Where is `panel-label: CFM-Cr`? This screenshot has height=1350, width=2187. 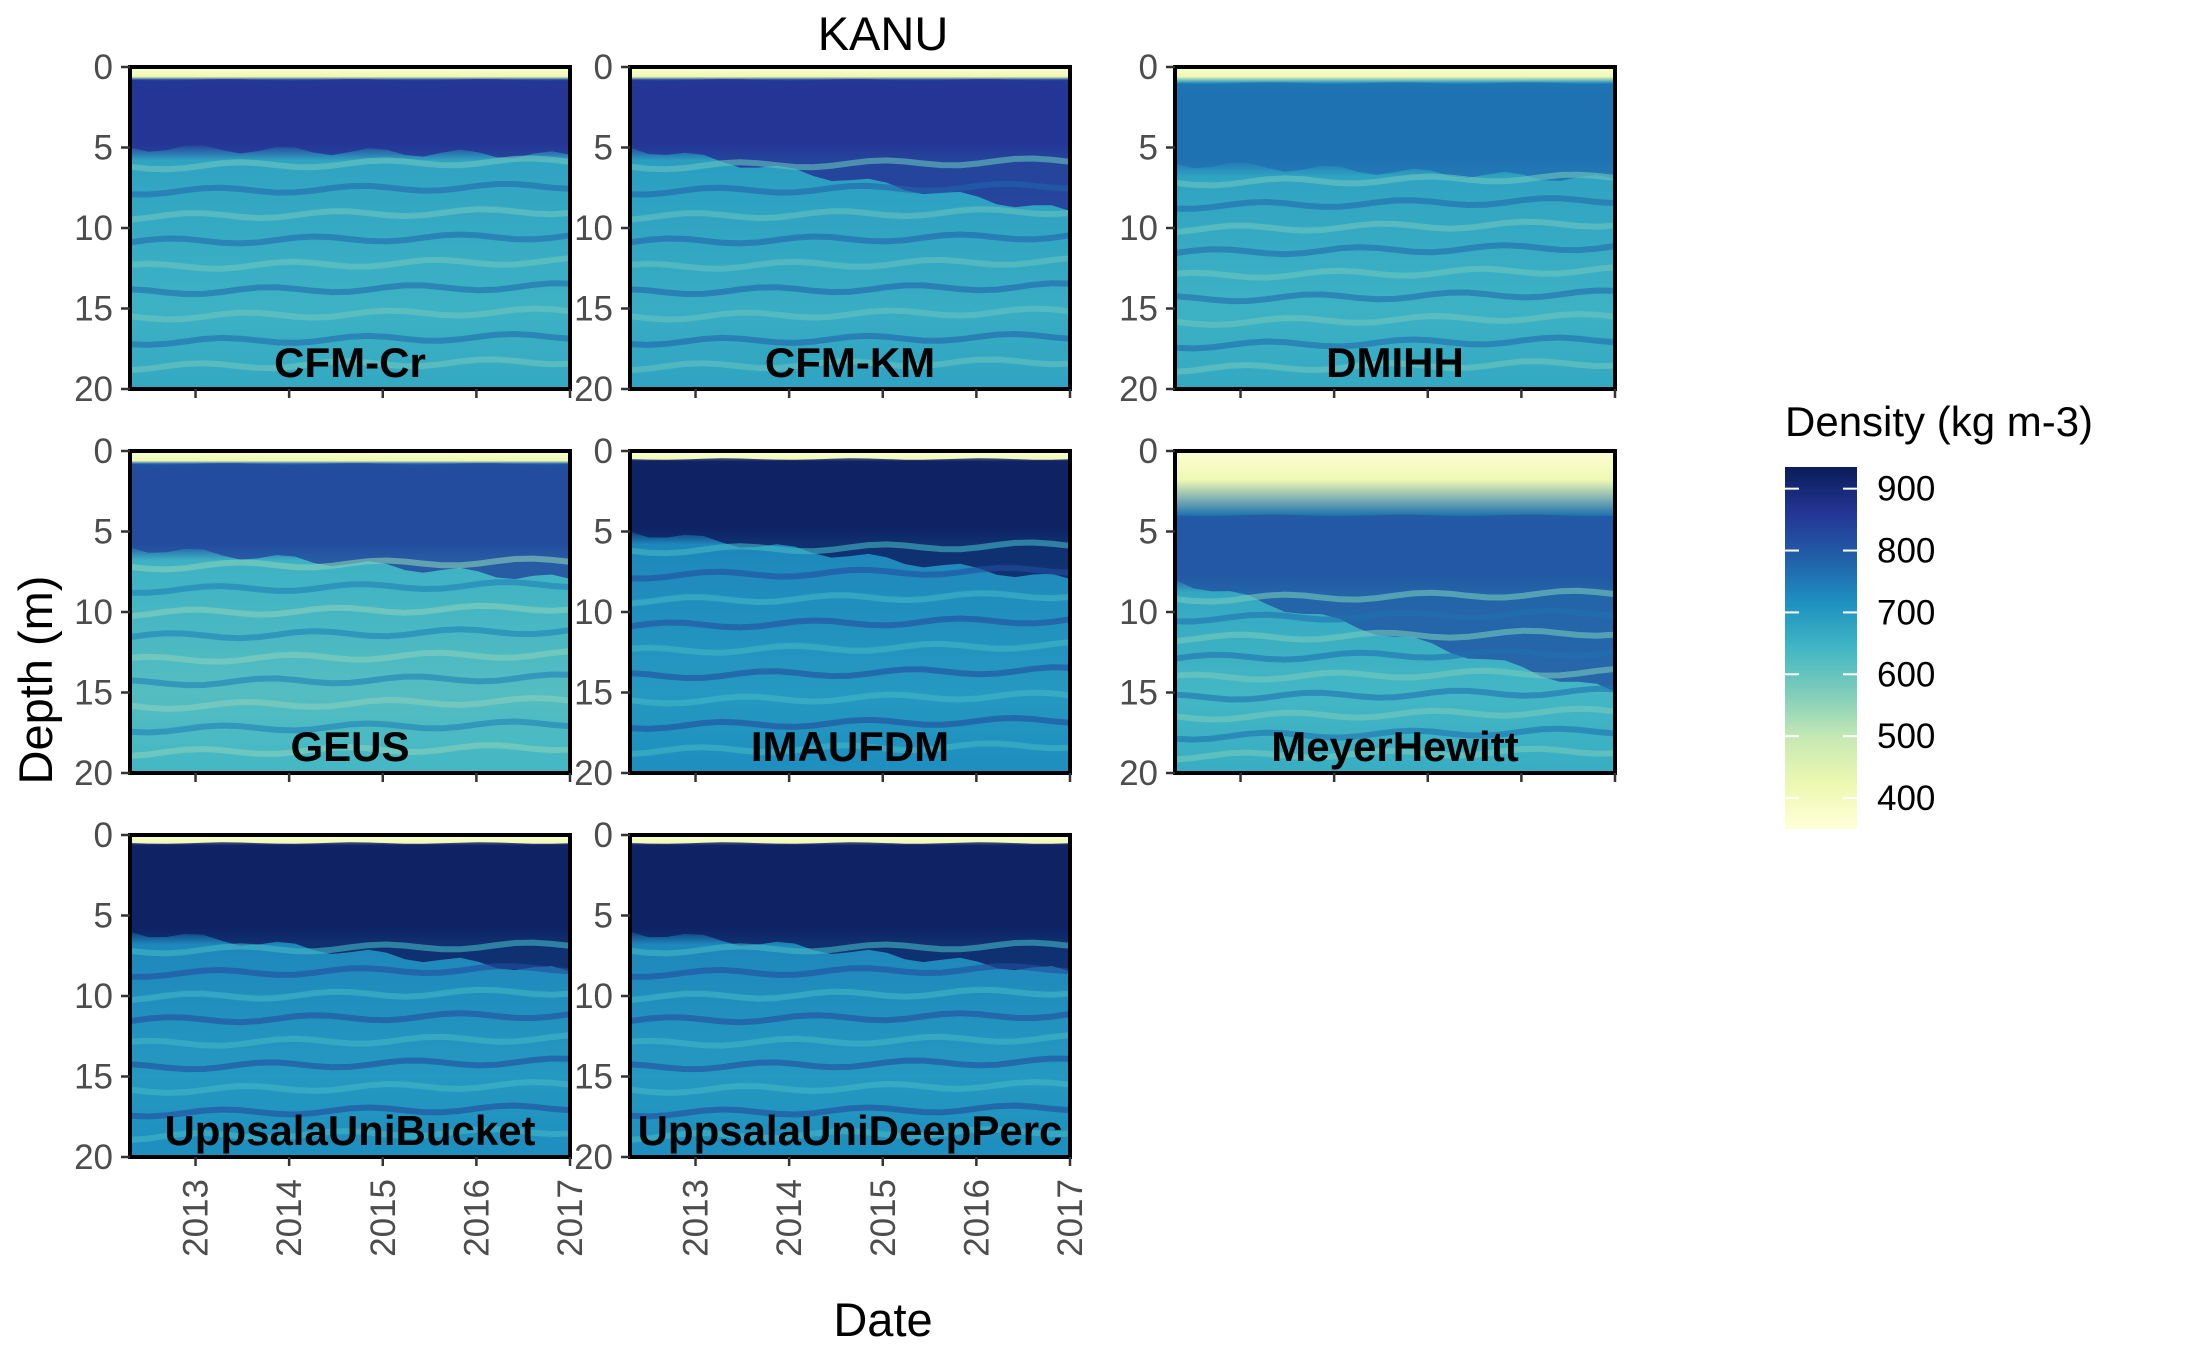 panel-label: CFM-Cr is located at coordinates (350, 362).